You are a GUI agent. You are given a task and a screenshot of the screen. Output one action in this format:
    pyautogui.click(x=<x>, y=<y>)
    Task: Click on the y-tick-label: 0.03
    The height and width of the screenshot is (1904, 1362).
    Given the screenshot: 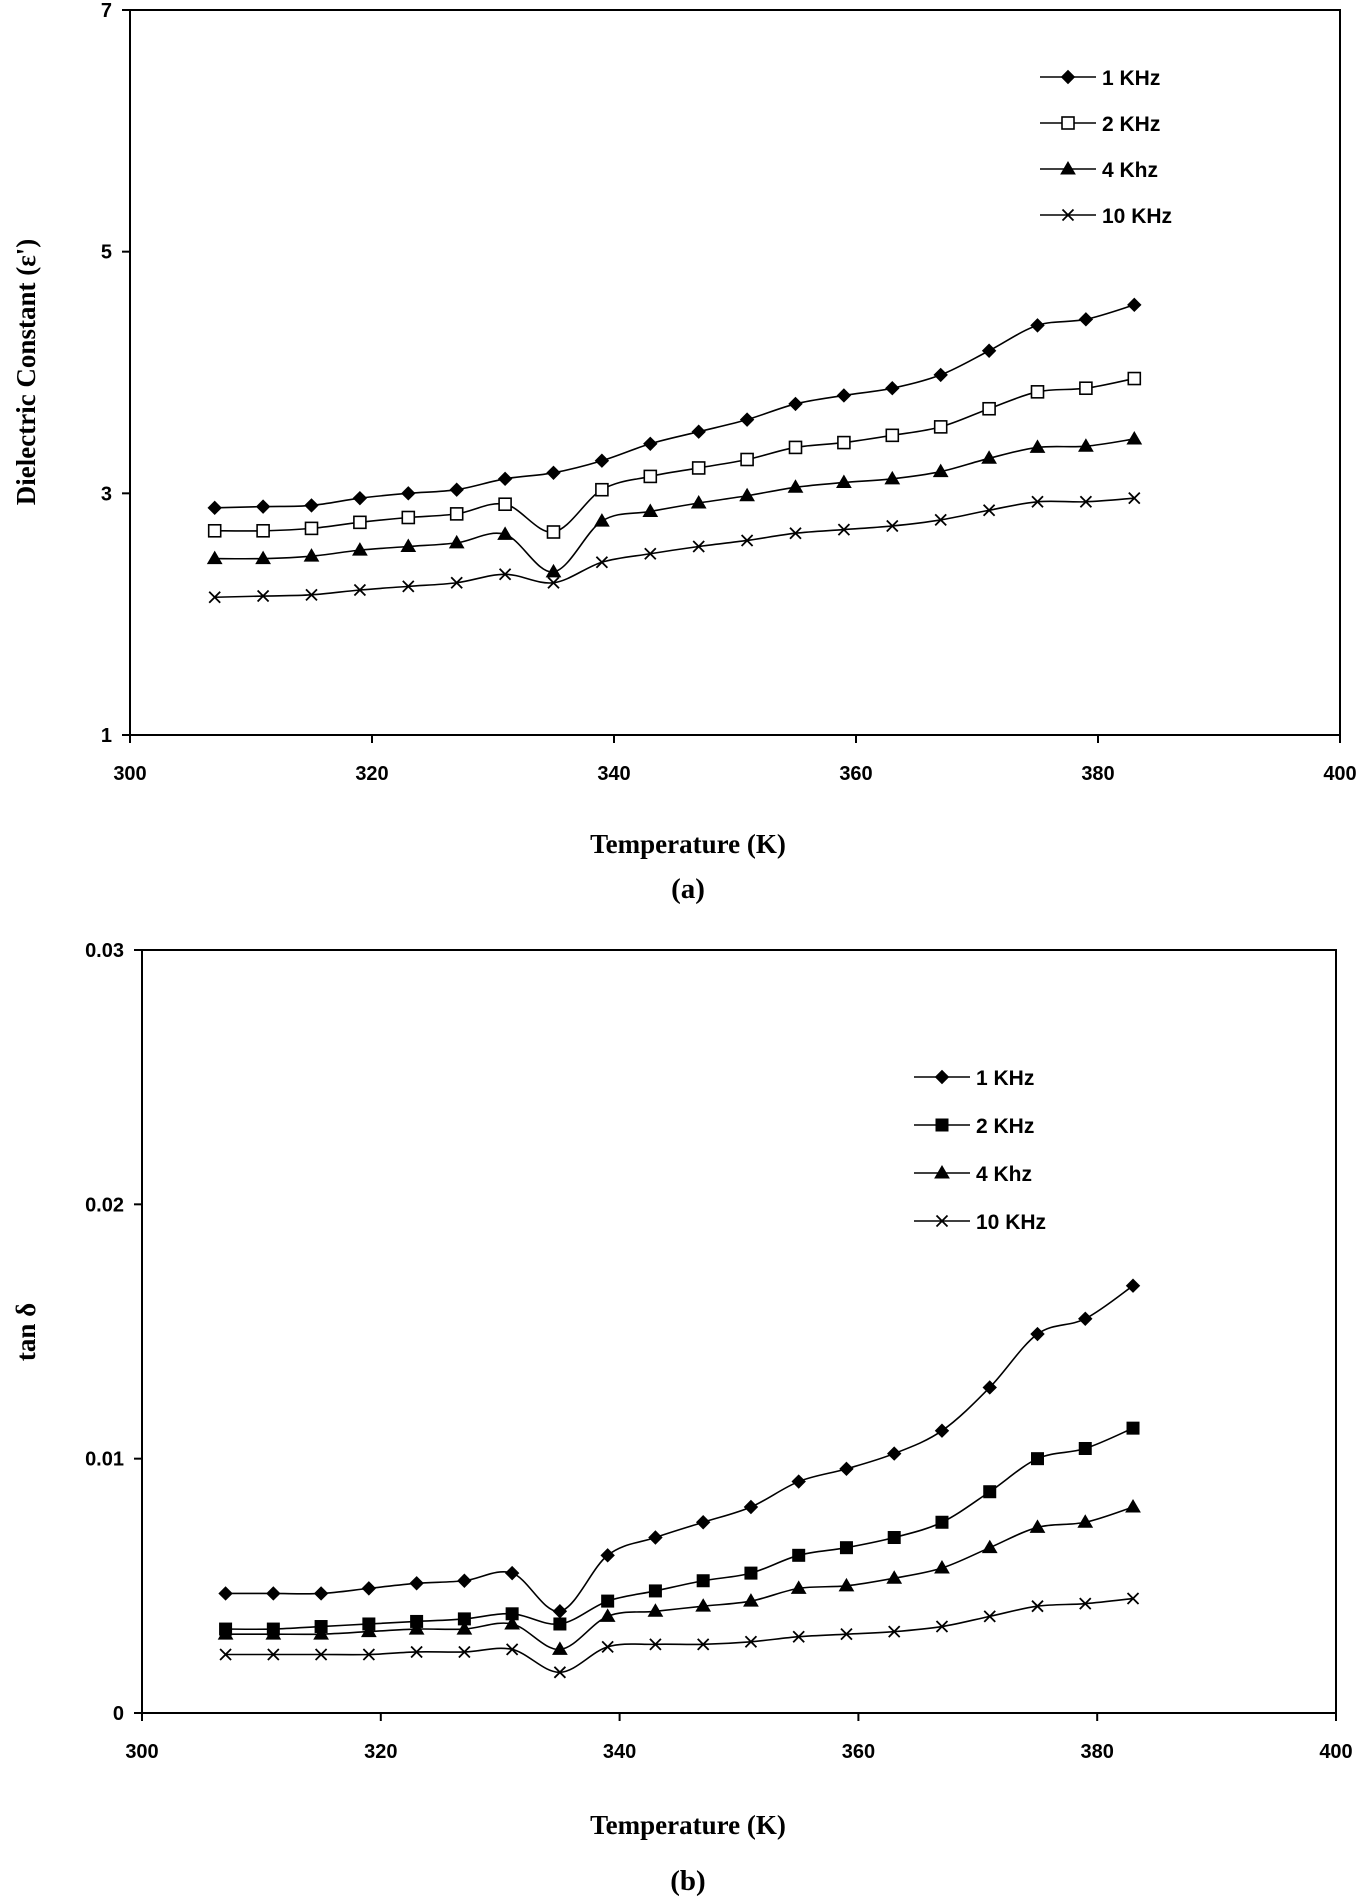 What is the action you would take?
    pyautogui.click(x=104, y=951)
    